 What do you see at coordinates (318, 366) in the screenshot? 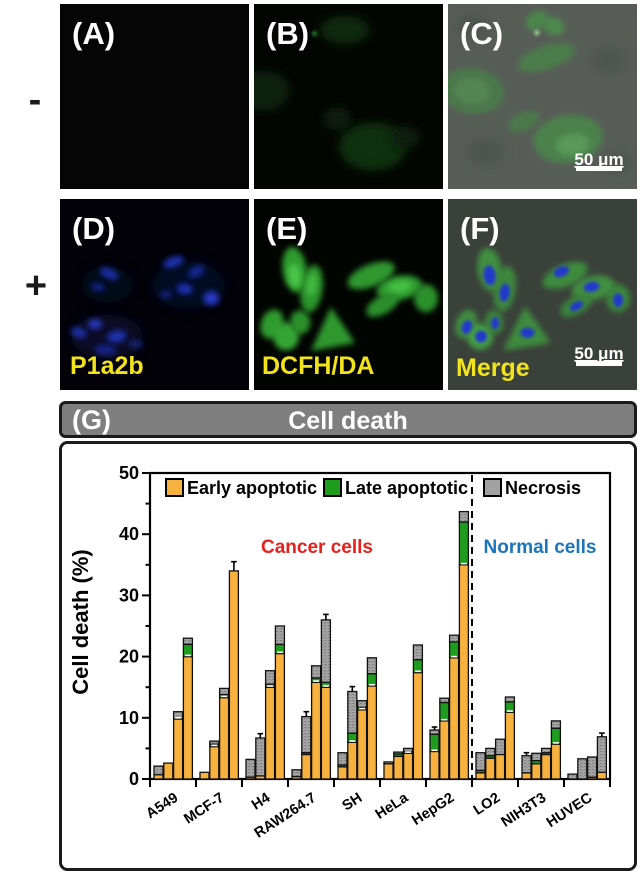
I see `svg-text: DCFH/DA` at bounding box center [318, 366].